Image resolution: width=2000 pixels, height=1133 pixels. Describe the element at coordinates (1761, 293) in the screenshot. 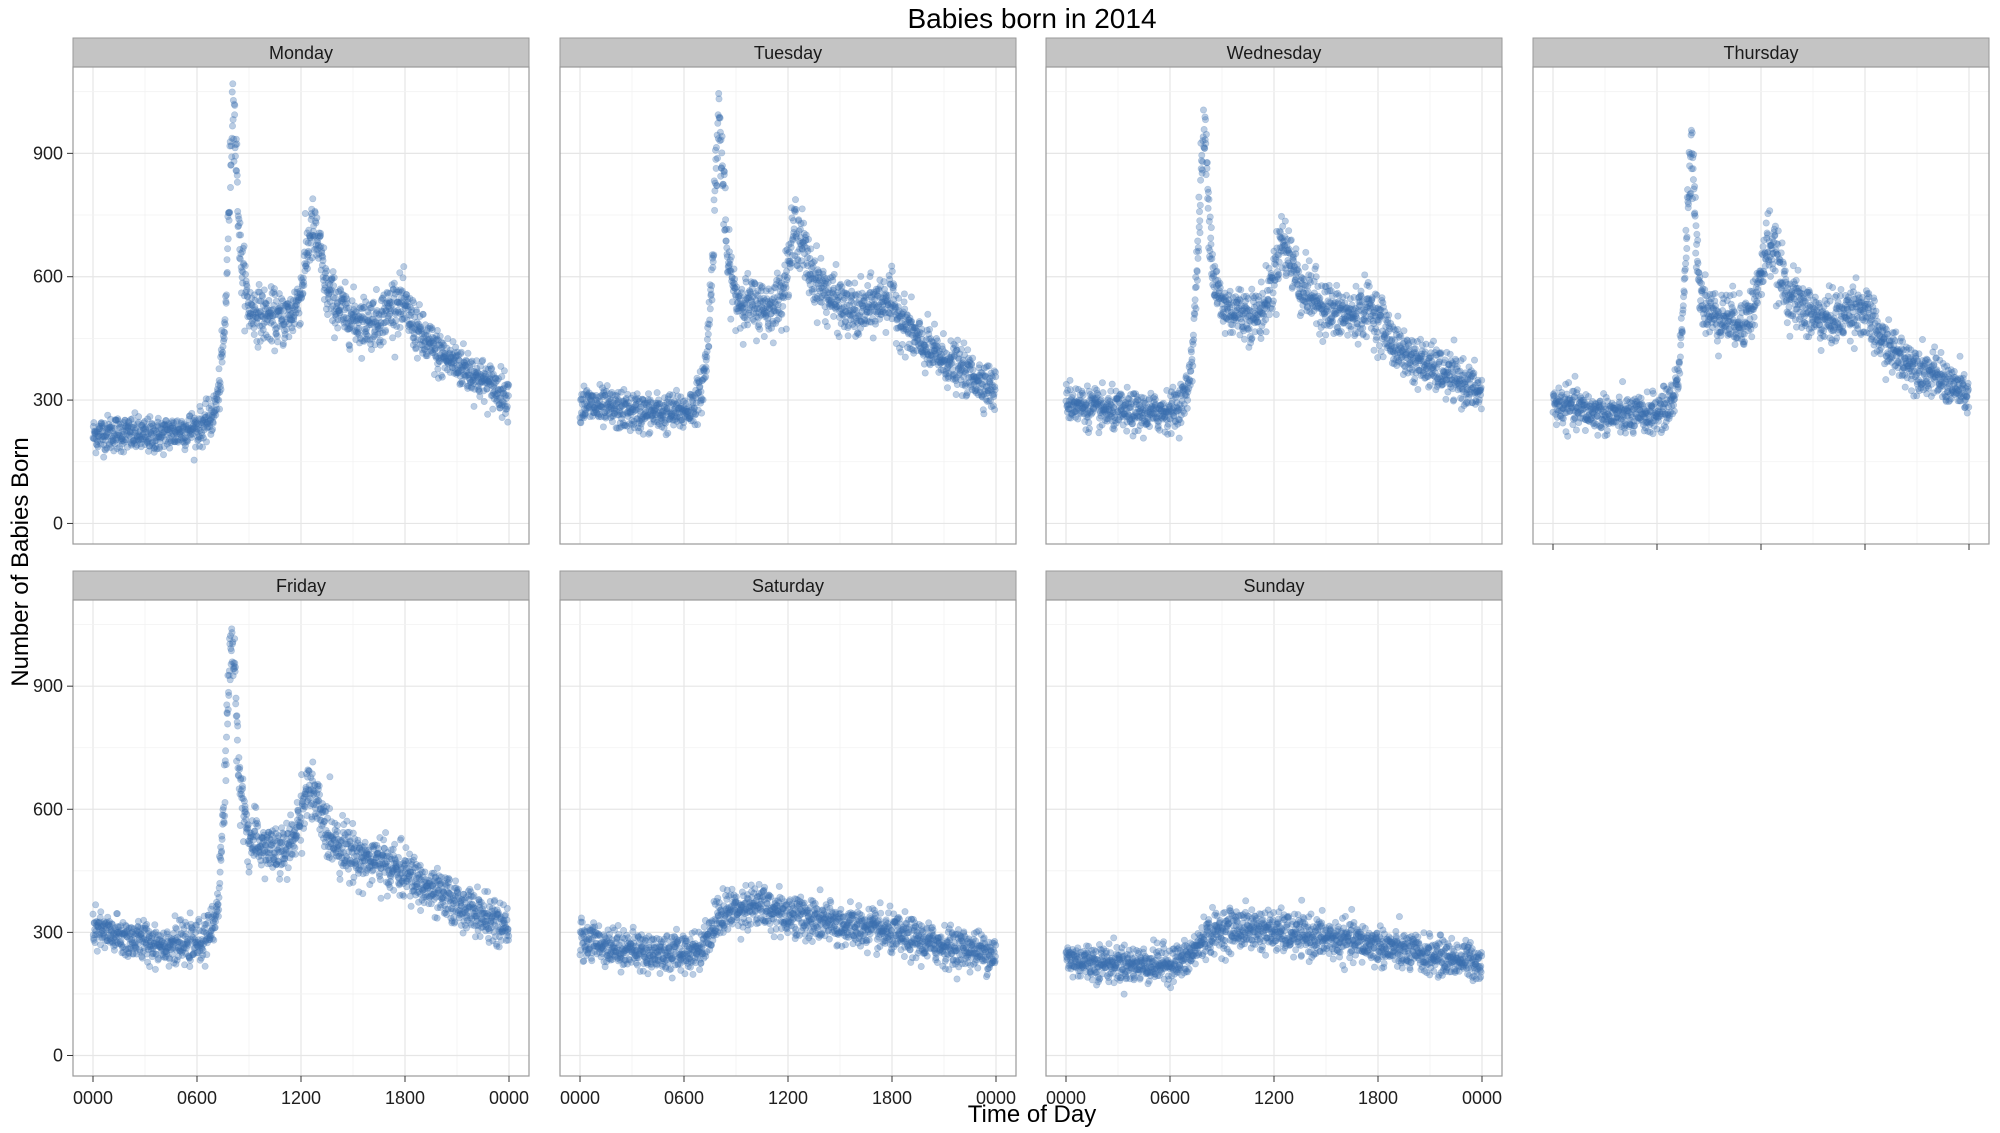

I see `panel-thursday: Thursday` at that location.